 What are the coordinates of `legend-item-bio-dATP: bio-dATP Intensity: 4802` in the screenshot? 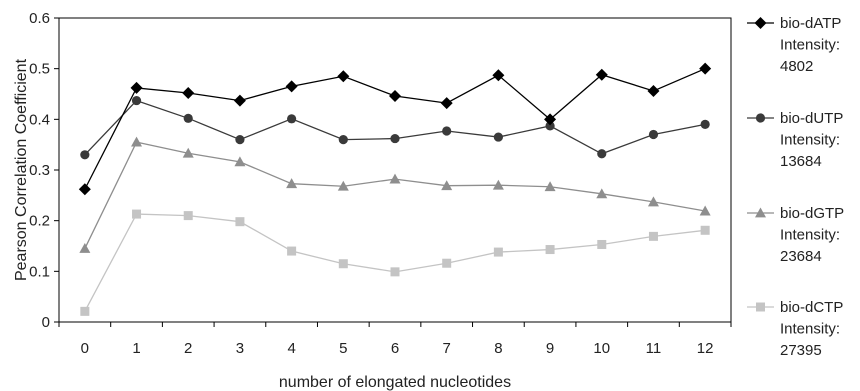 It's located at (794, 45).